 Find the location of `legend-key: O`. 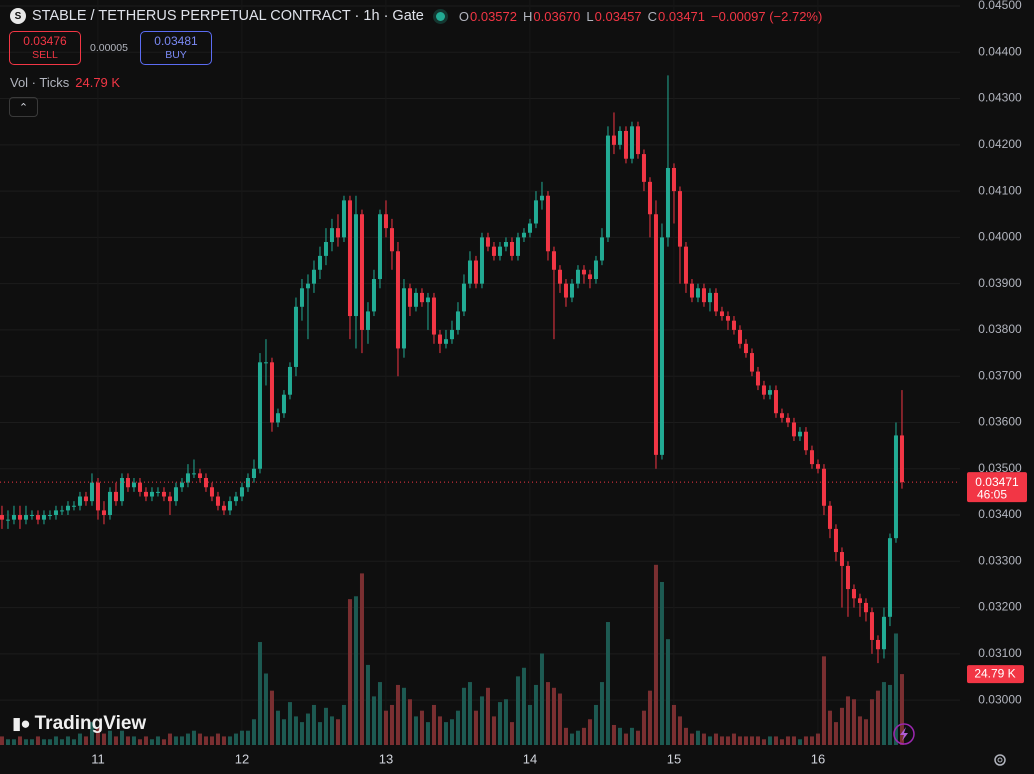

legend-key: O is located at coordinates (463, 16).